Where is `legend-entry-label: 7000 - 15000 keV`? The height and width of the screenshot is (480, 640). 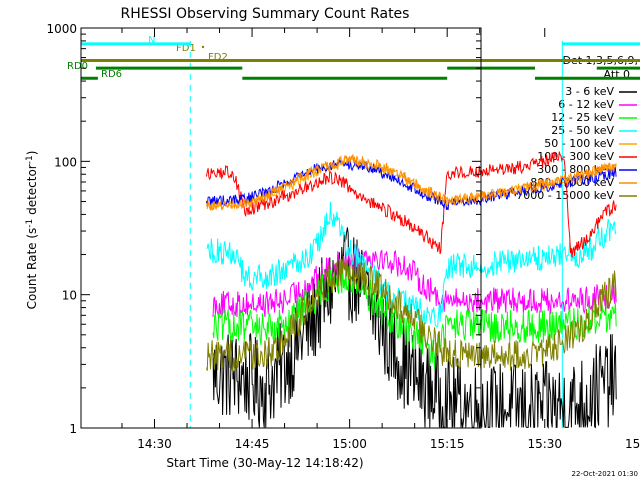 legend-entry-label: 7000 - 15000 keV is located at coordinates (565, 195).